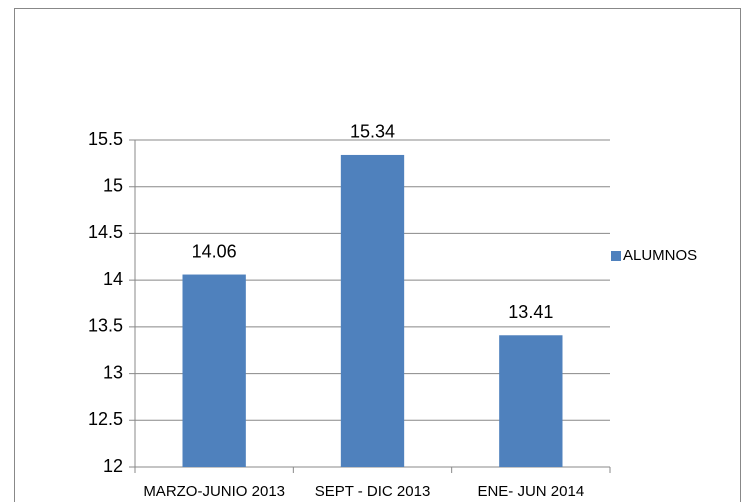 The height and width of the screenshot is (502, 743). What do you see at coordinates (530, 312) in the screenshot?
I see `data-label: 13.41` at bounding box center [530, 312].